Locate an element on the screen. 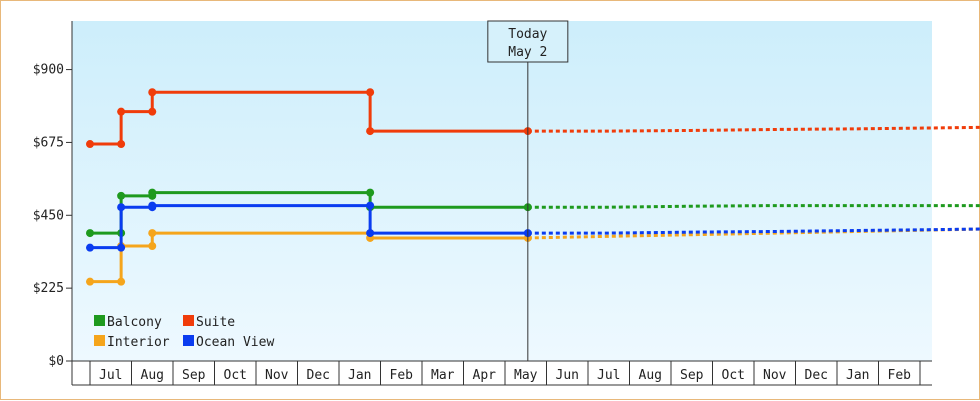 Image resolution: width=980 pixels, height=401 pixels. series-suite is located at coordinates (533, 118).